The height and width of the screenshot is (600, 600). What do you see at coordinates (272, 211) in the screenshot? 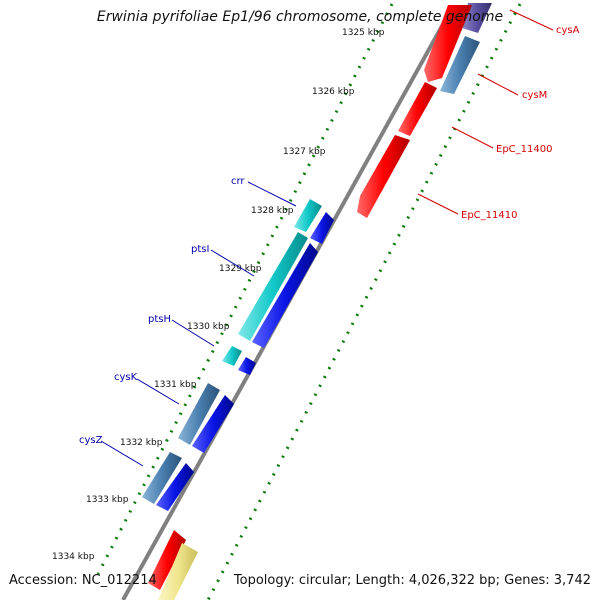
I see `ruler-label: 1328 kbp` at bounding box center [272, 211].